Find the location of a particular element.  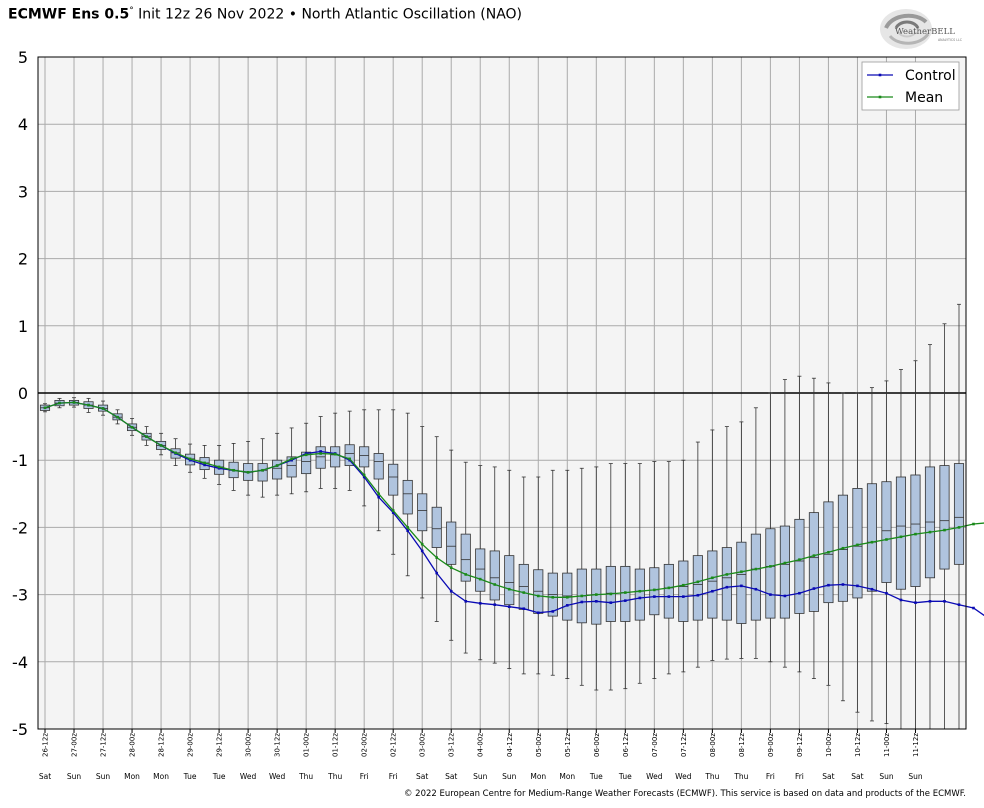

x-tick-label: 08-12z is located at coordinates (742, 745).